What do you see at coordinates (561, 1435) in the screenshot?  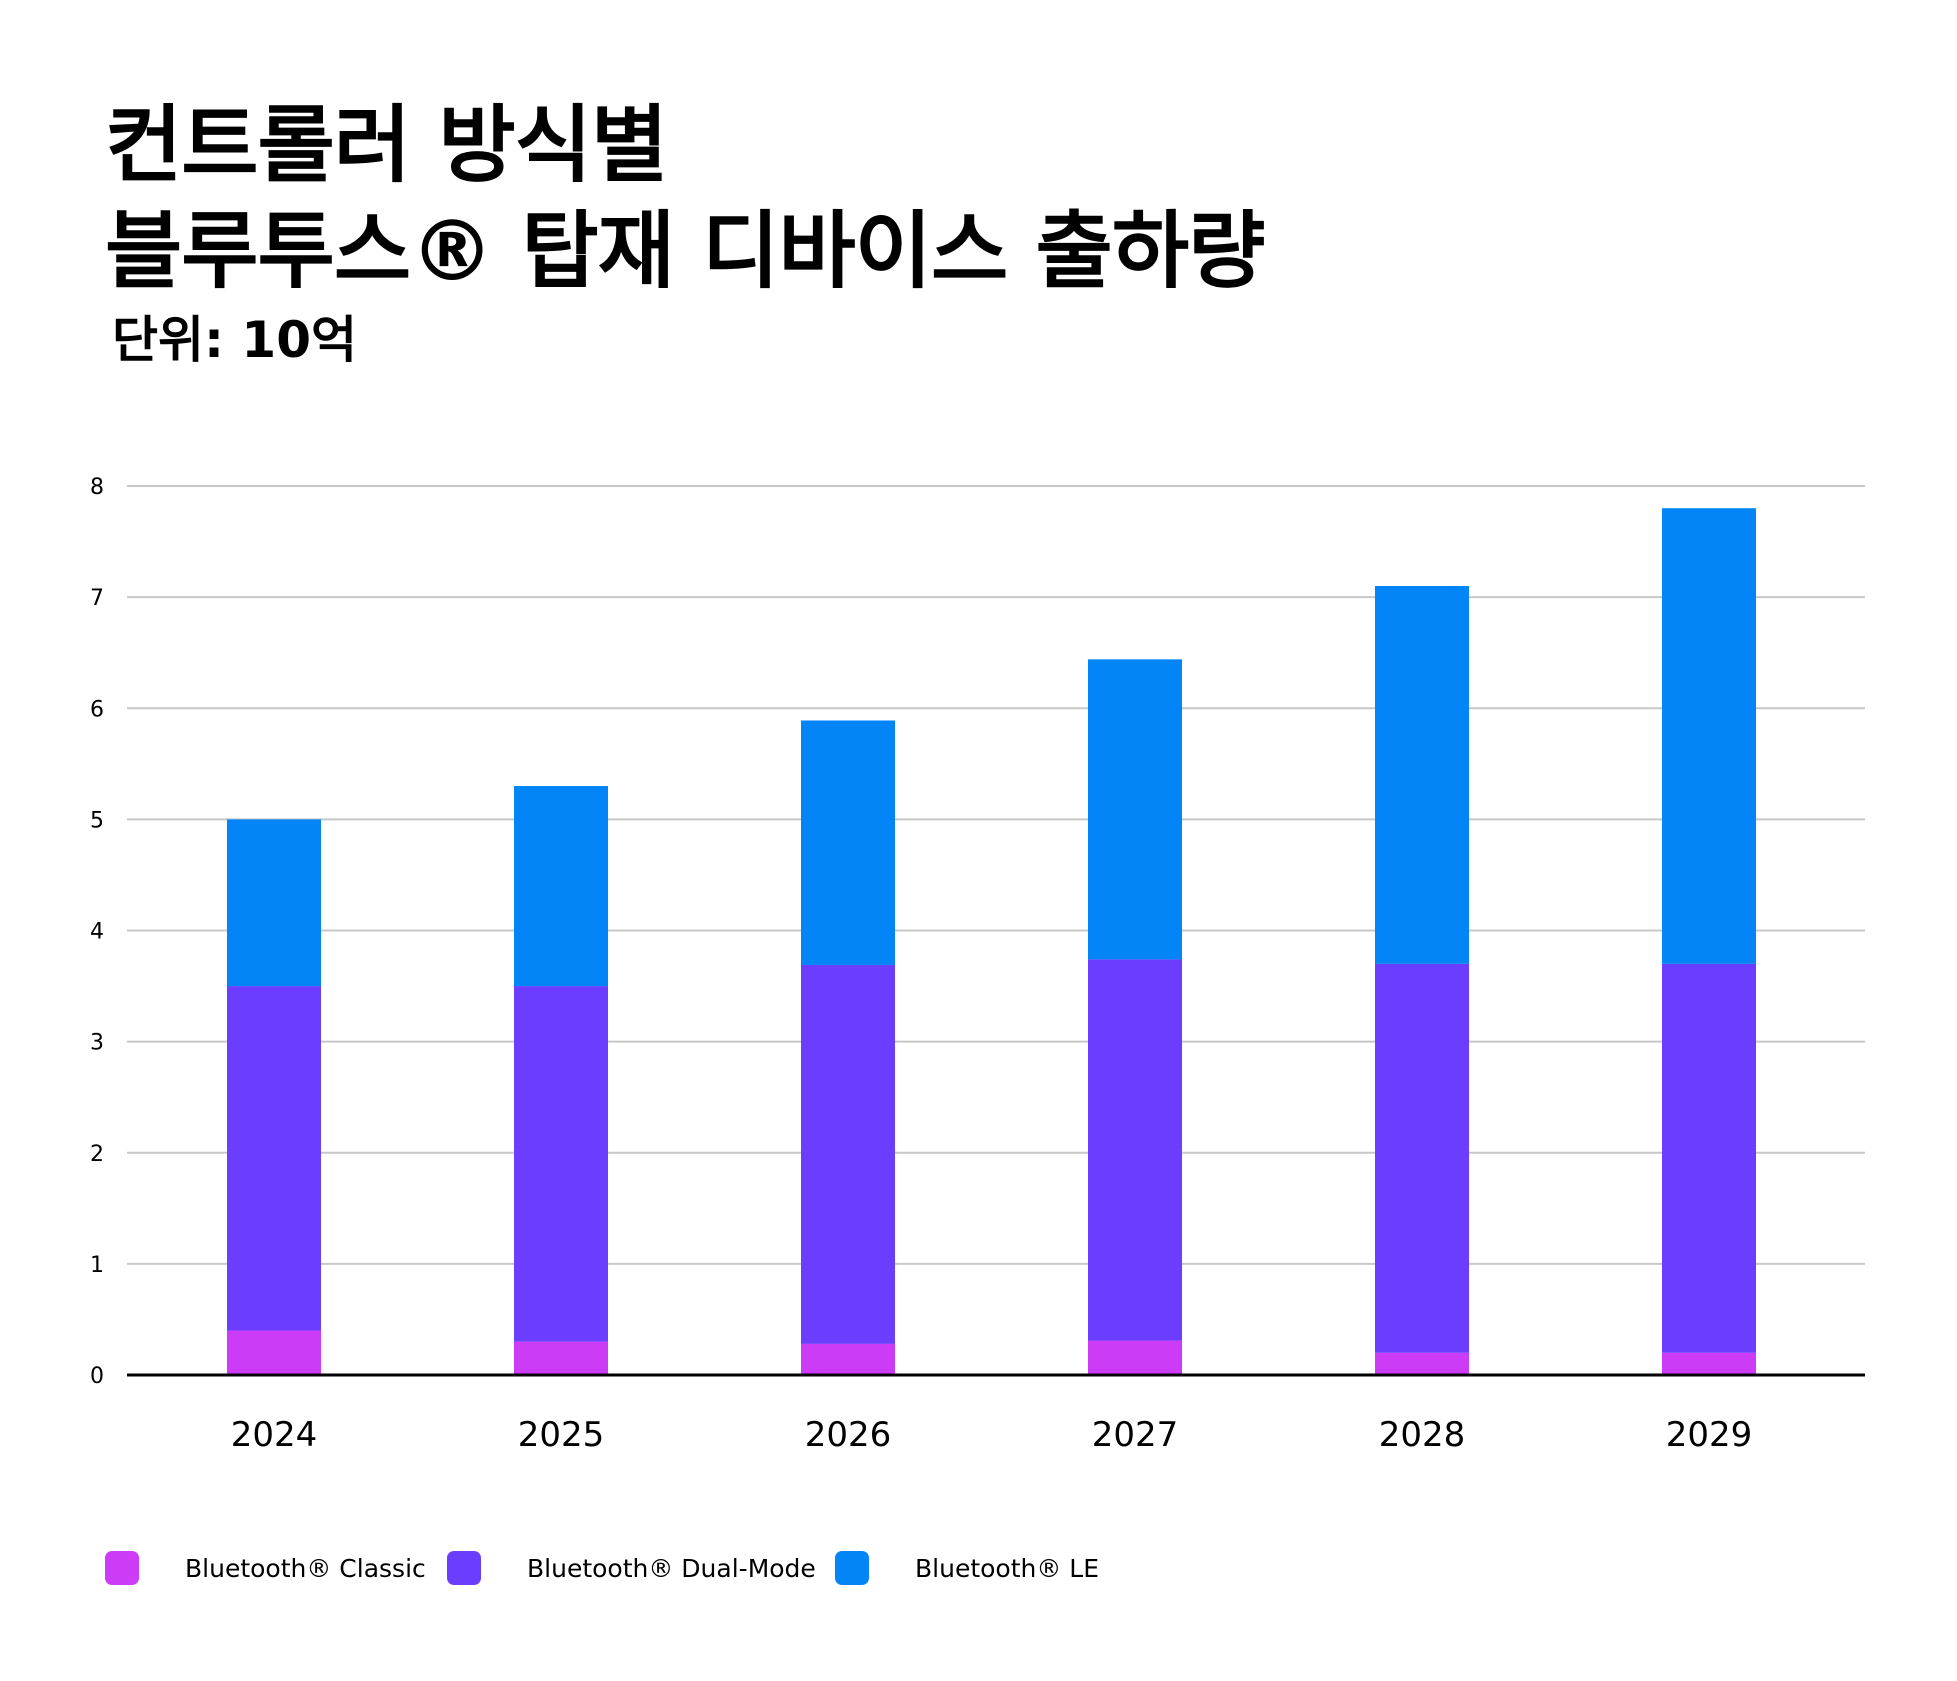 I see `x-tick-label: 2025` at bounding box center [561, 1435].